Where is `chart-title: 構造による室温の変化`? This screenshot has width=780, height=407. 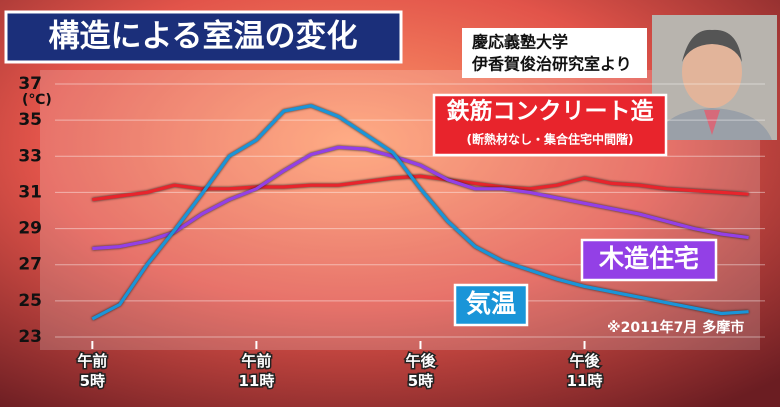 chart-title: 構造による室温の変化 is located at coordinates (202, 37).